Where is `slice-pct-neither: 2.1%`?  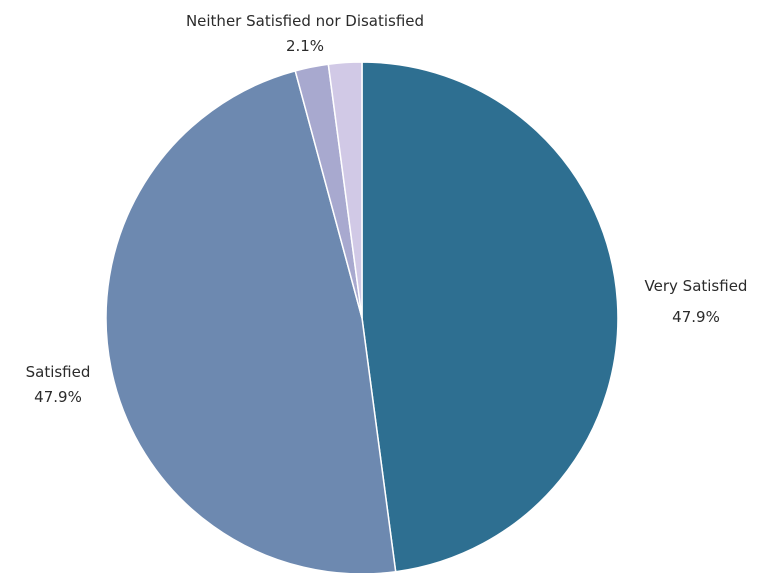 slice-pct-neither: 2.1% is located at coordinates (305, 46).